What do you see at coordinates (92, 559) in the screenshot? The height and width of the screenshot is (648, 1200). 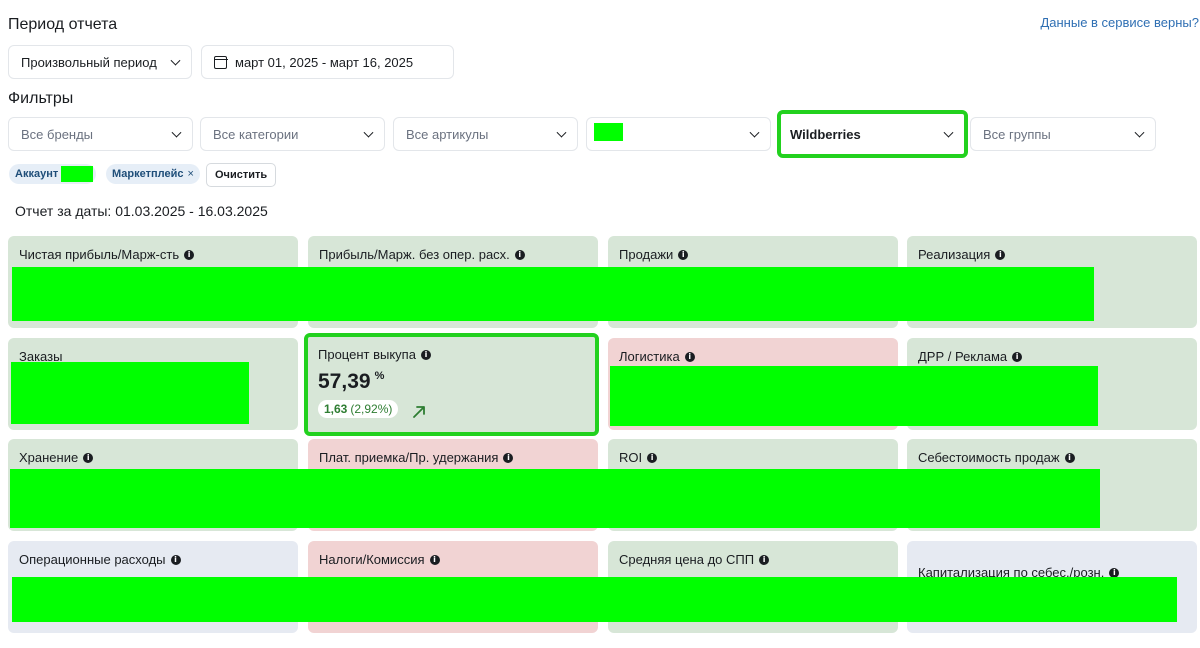 I see `card-label: Операционные расходы` at bounding box center [92, 559].